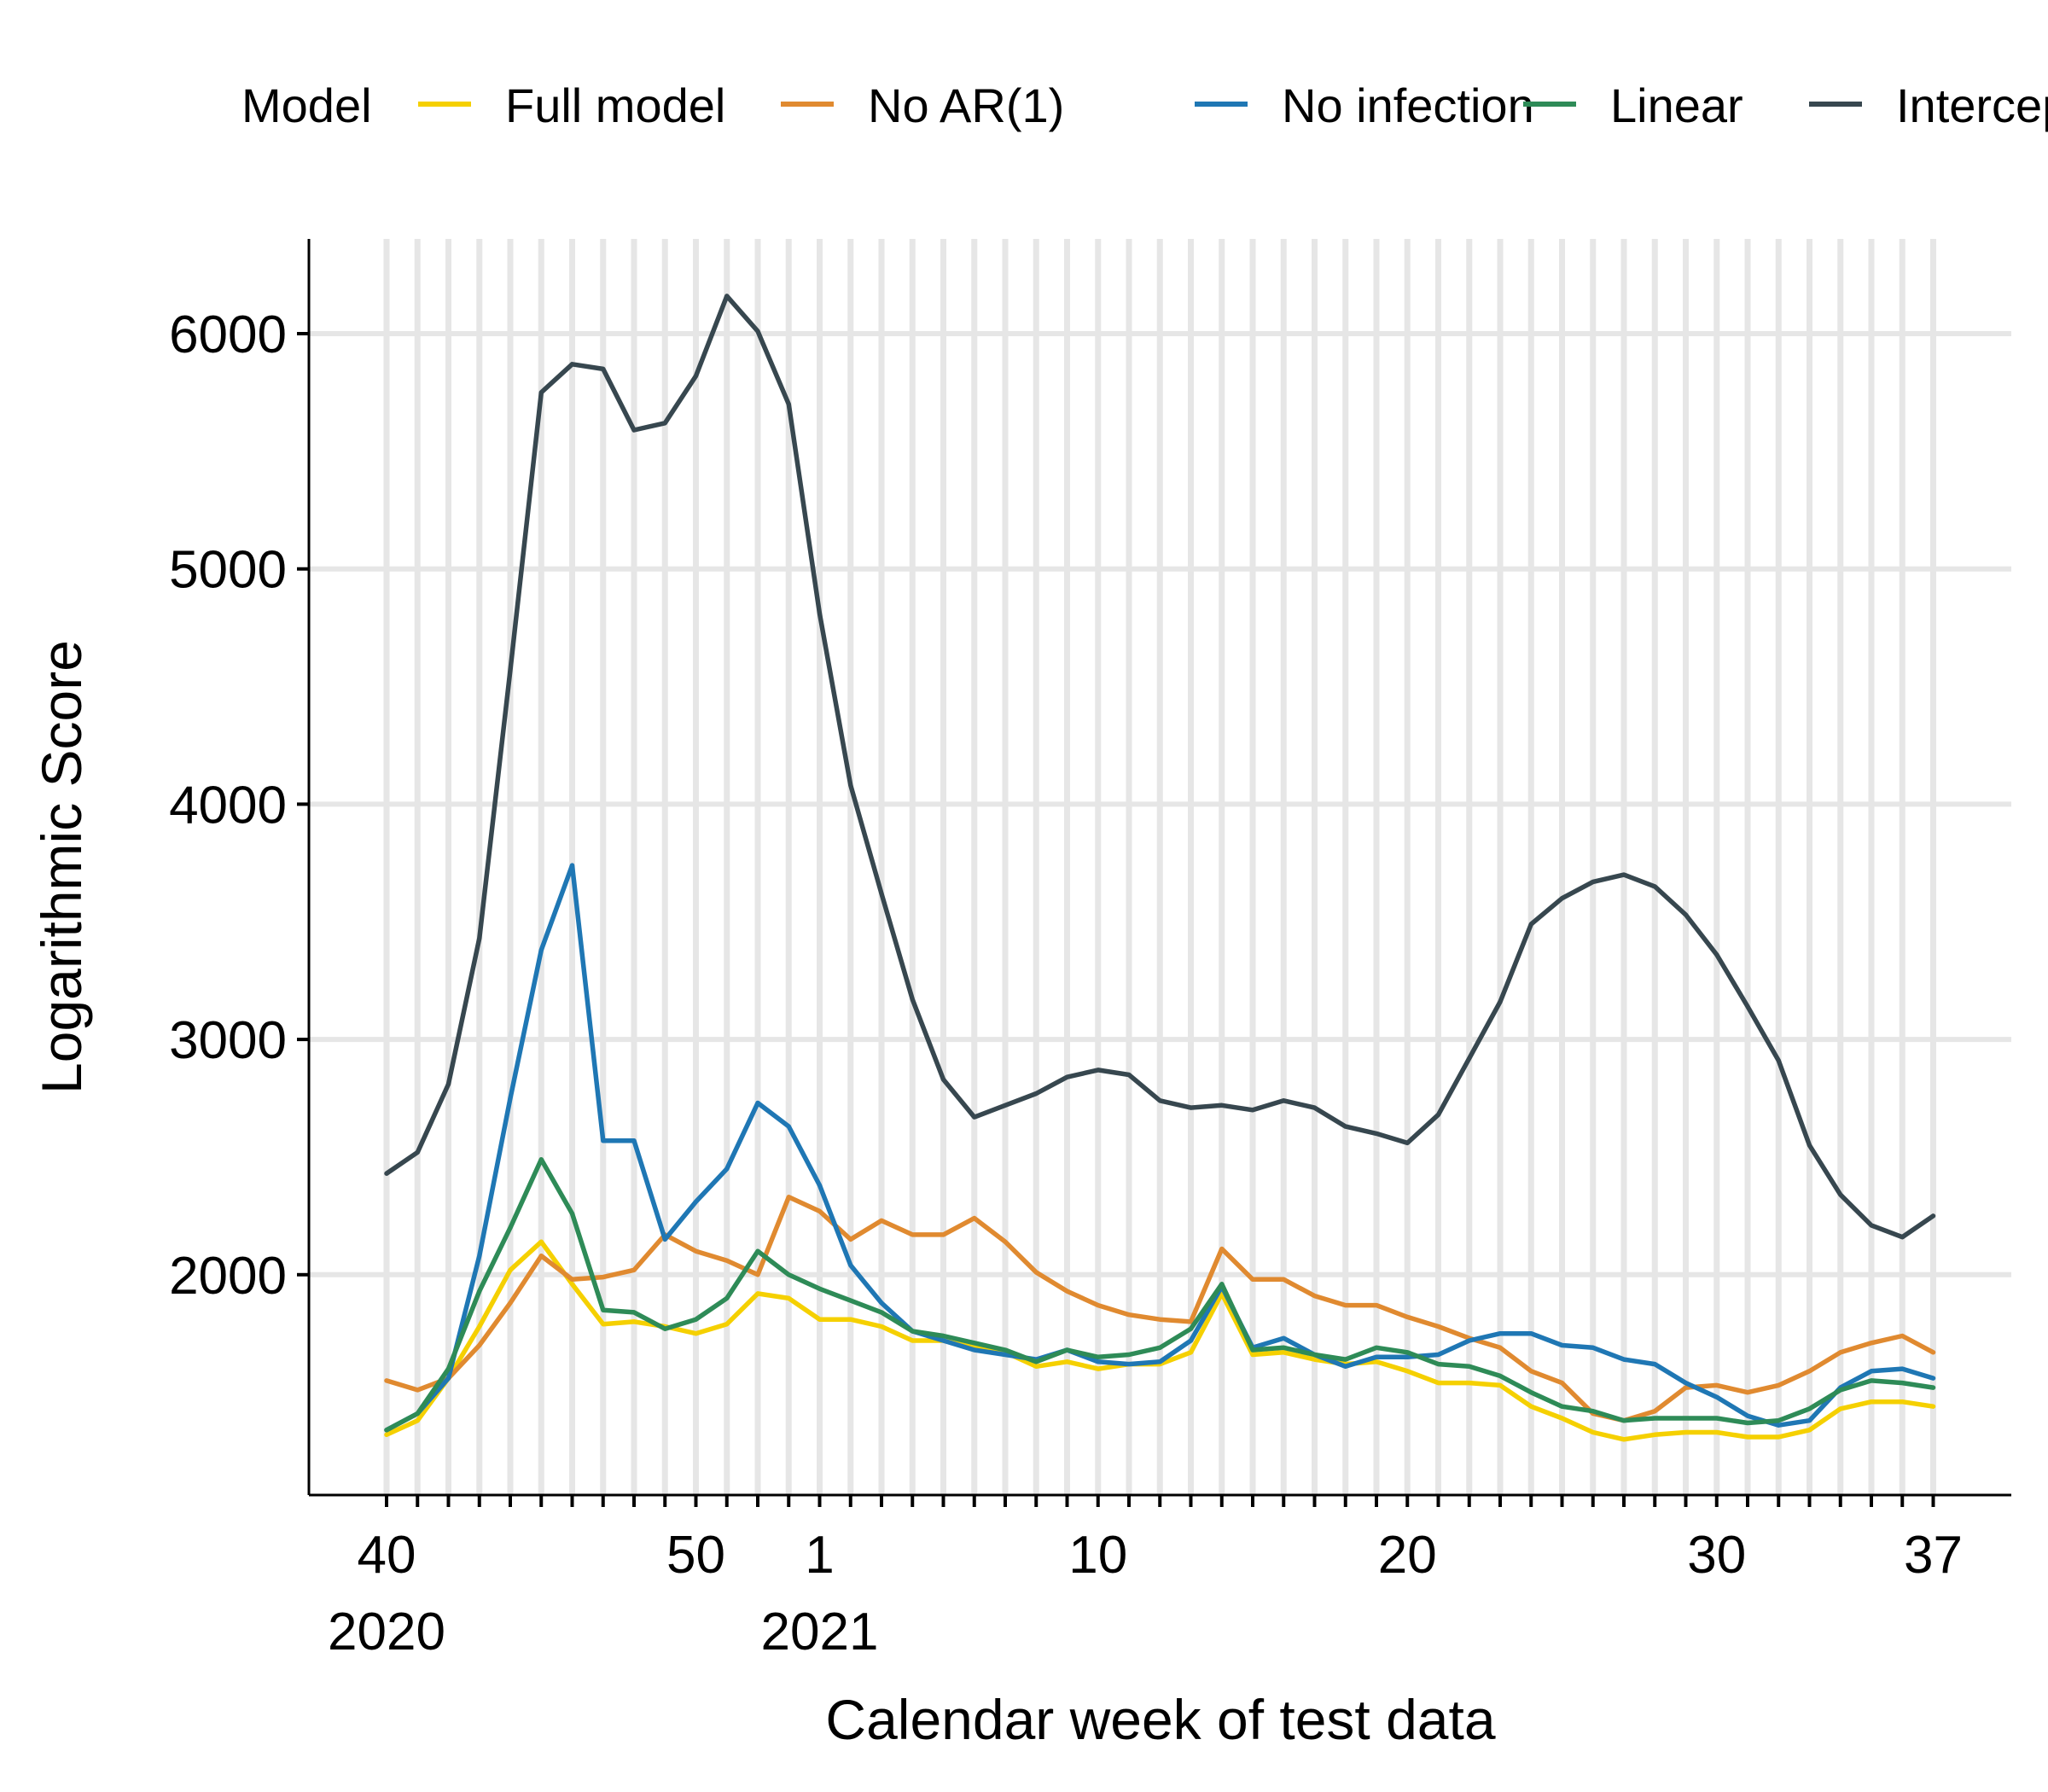 This screenshot has height=1792, width=2048. What do you see at coordinates (228, 1040) in the screenshot?
I see `y-tick-label: 3000` at bounding box center [228, 1040].